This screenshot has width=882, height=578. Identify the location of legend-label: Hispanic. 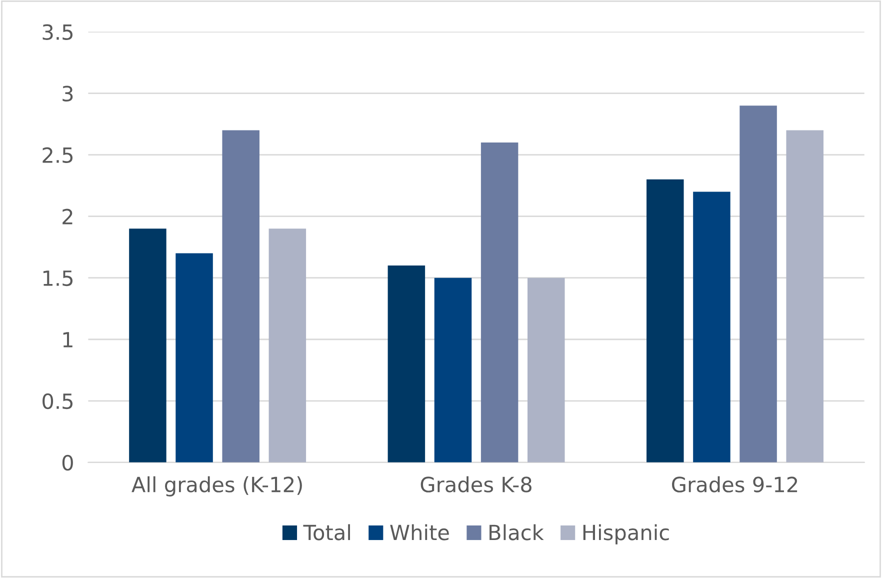
(626, 534).